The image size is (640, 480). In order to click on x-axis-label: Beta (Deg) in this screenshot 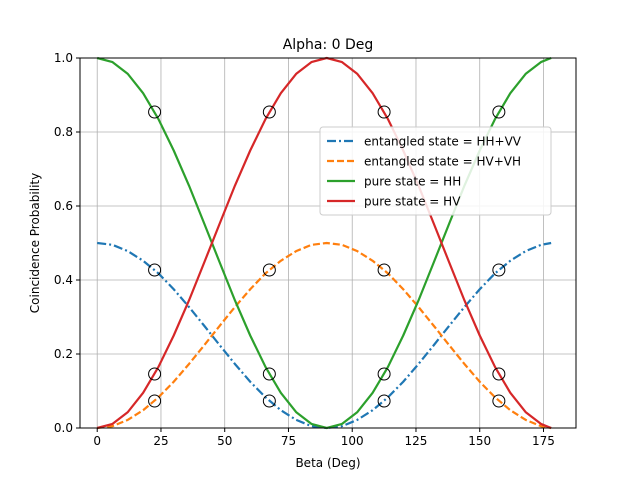, I will do `click(327, 463)`.